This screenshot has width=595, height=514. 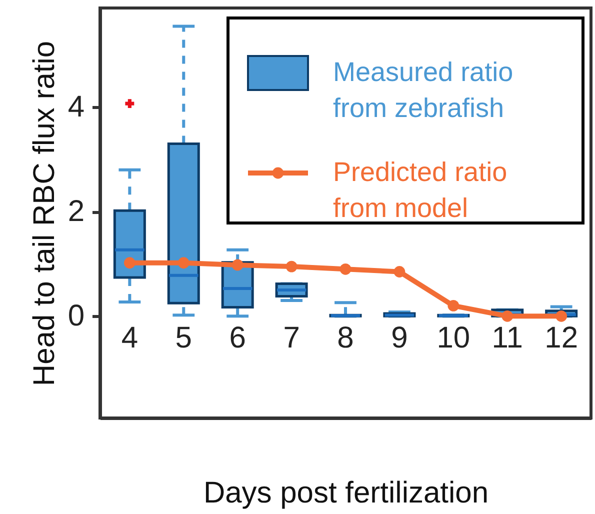 I want to click on x-tick-label: 4, so click(x=129, y=338).